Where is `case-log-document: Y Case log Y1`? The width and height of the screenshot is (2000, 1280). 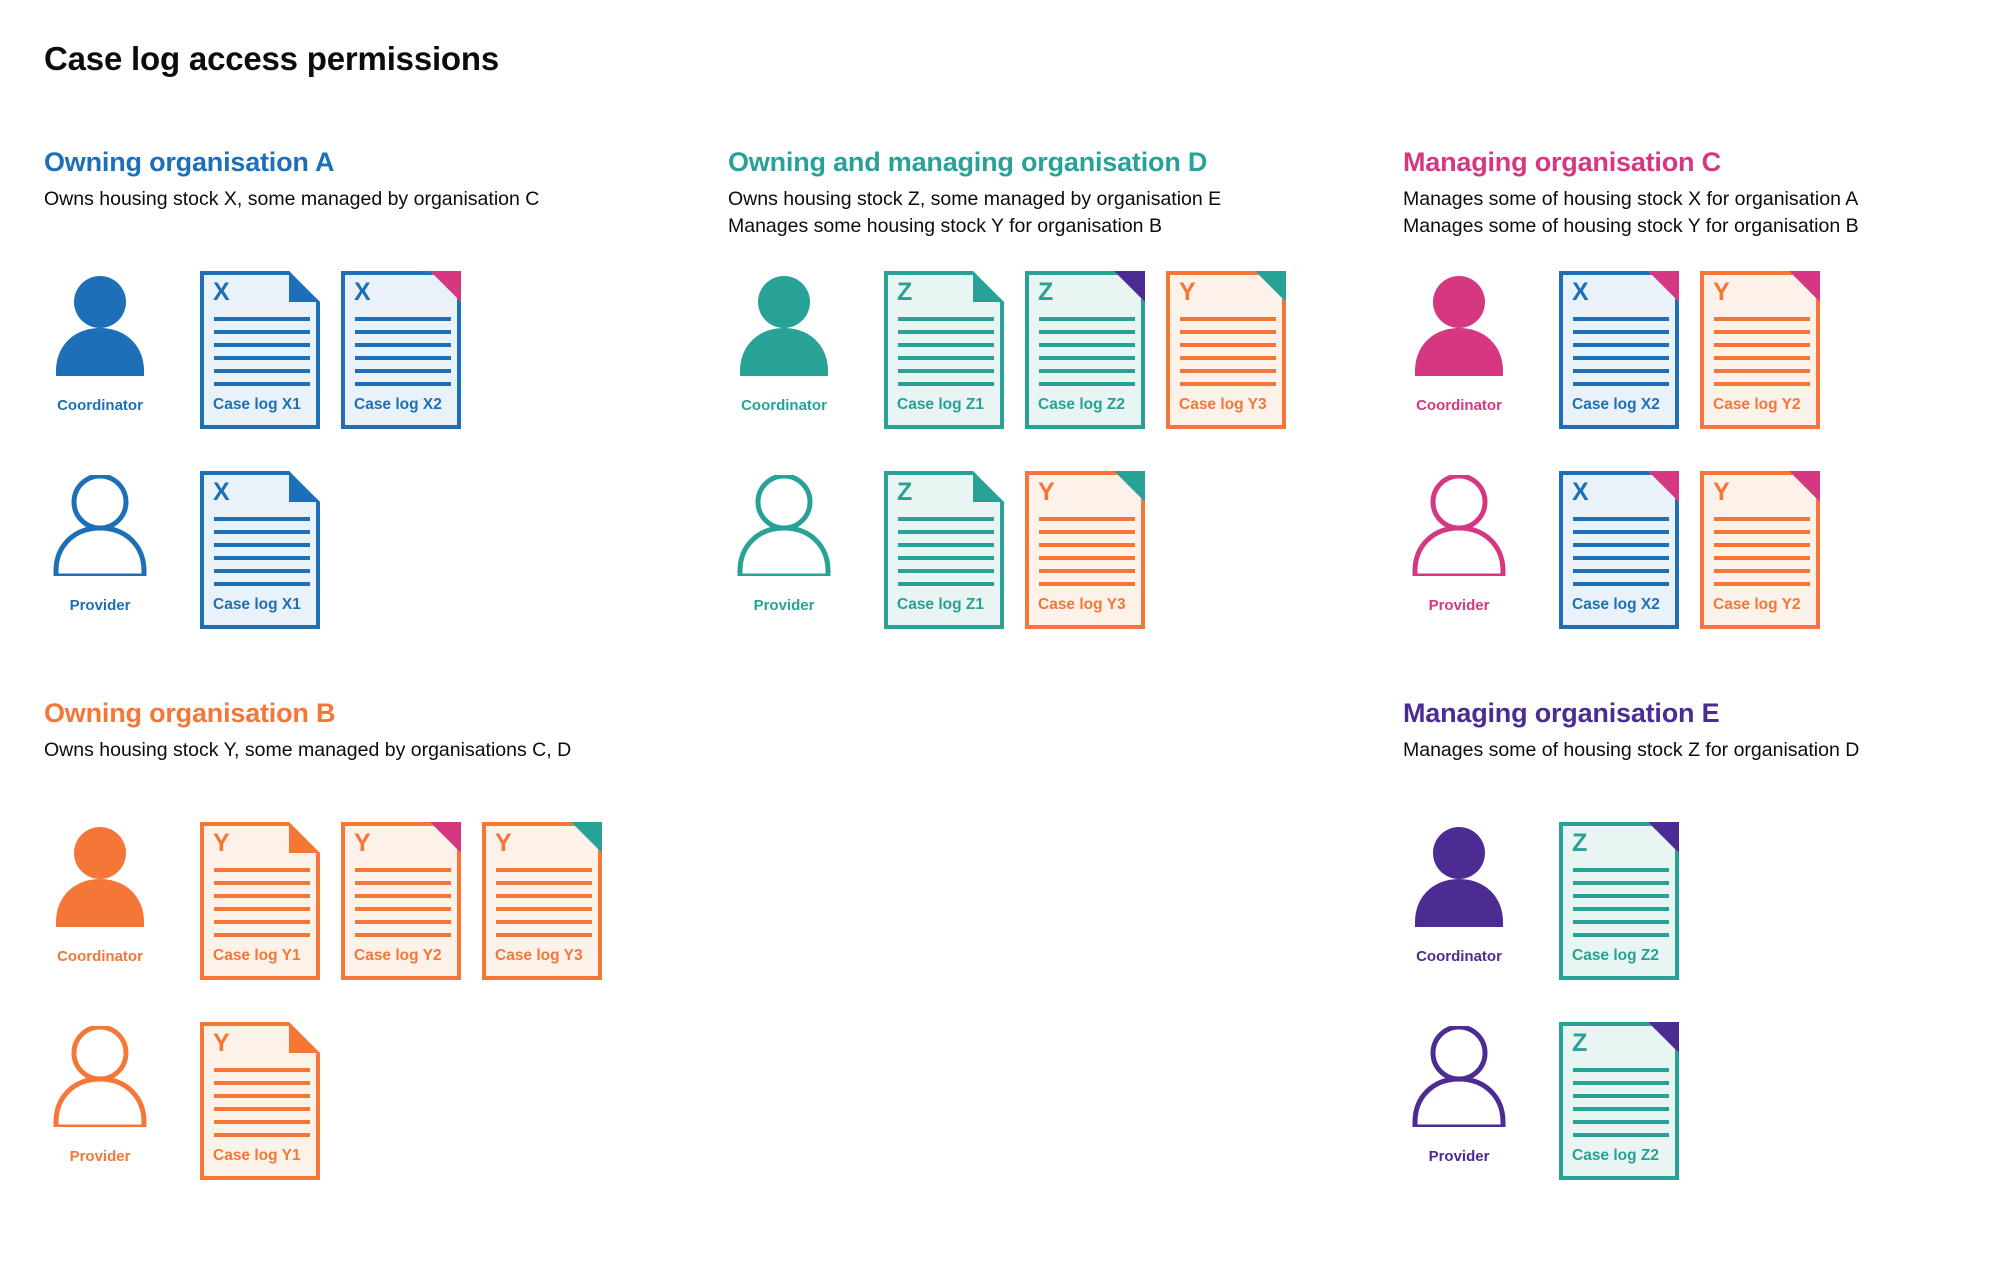 case-log-document: Y Case log Y1 is located at coordinates (260, 1101).